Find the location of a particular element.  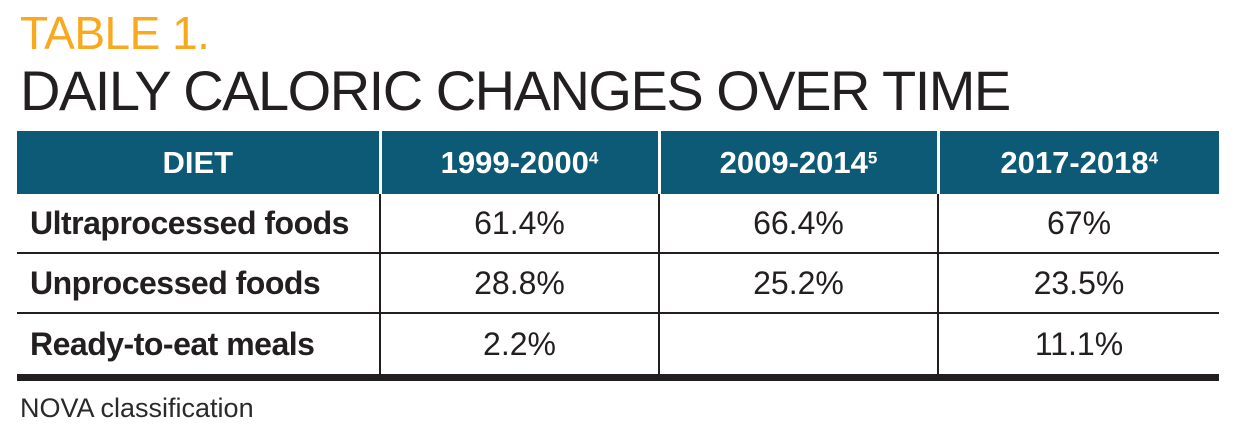

table-row-ultraprocessed: Ultraprocessed foods 61.4% 66.4% 67% is located at coordinates (618, 224).